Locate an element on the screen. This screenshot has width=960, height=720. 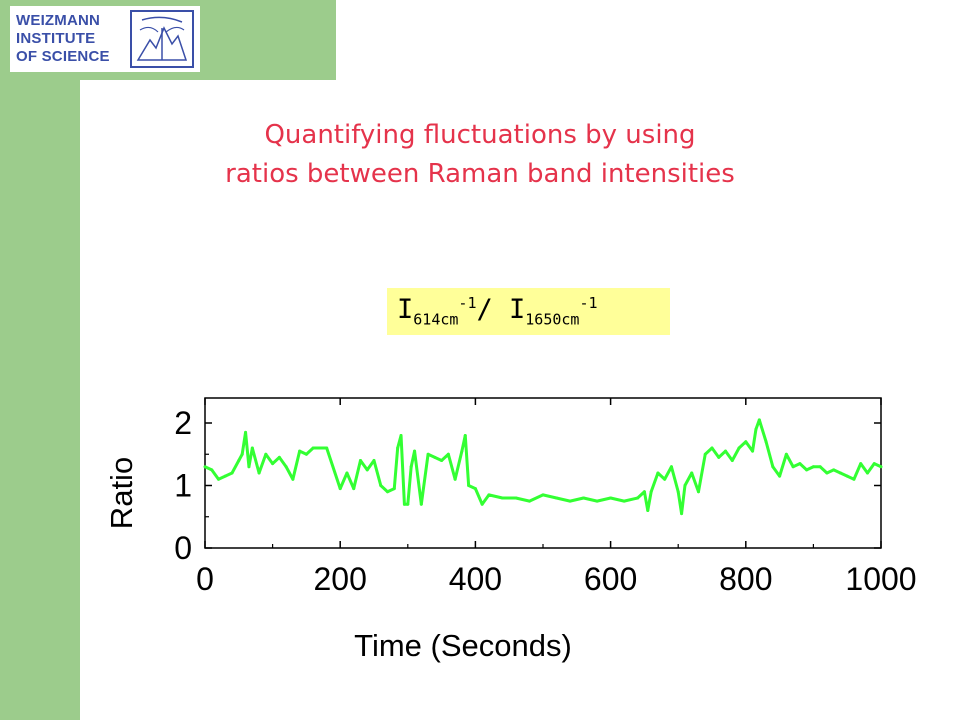
institute-logo: WEIZMANN INSTITUTE OF SCIENCE is located at coordinates (105, 39).